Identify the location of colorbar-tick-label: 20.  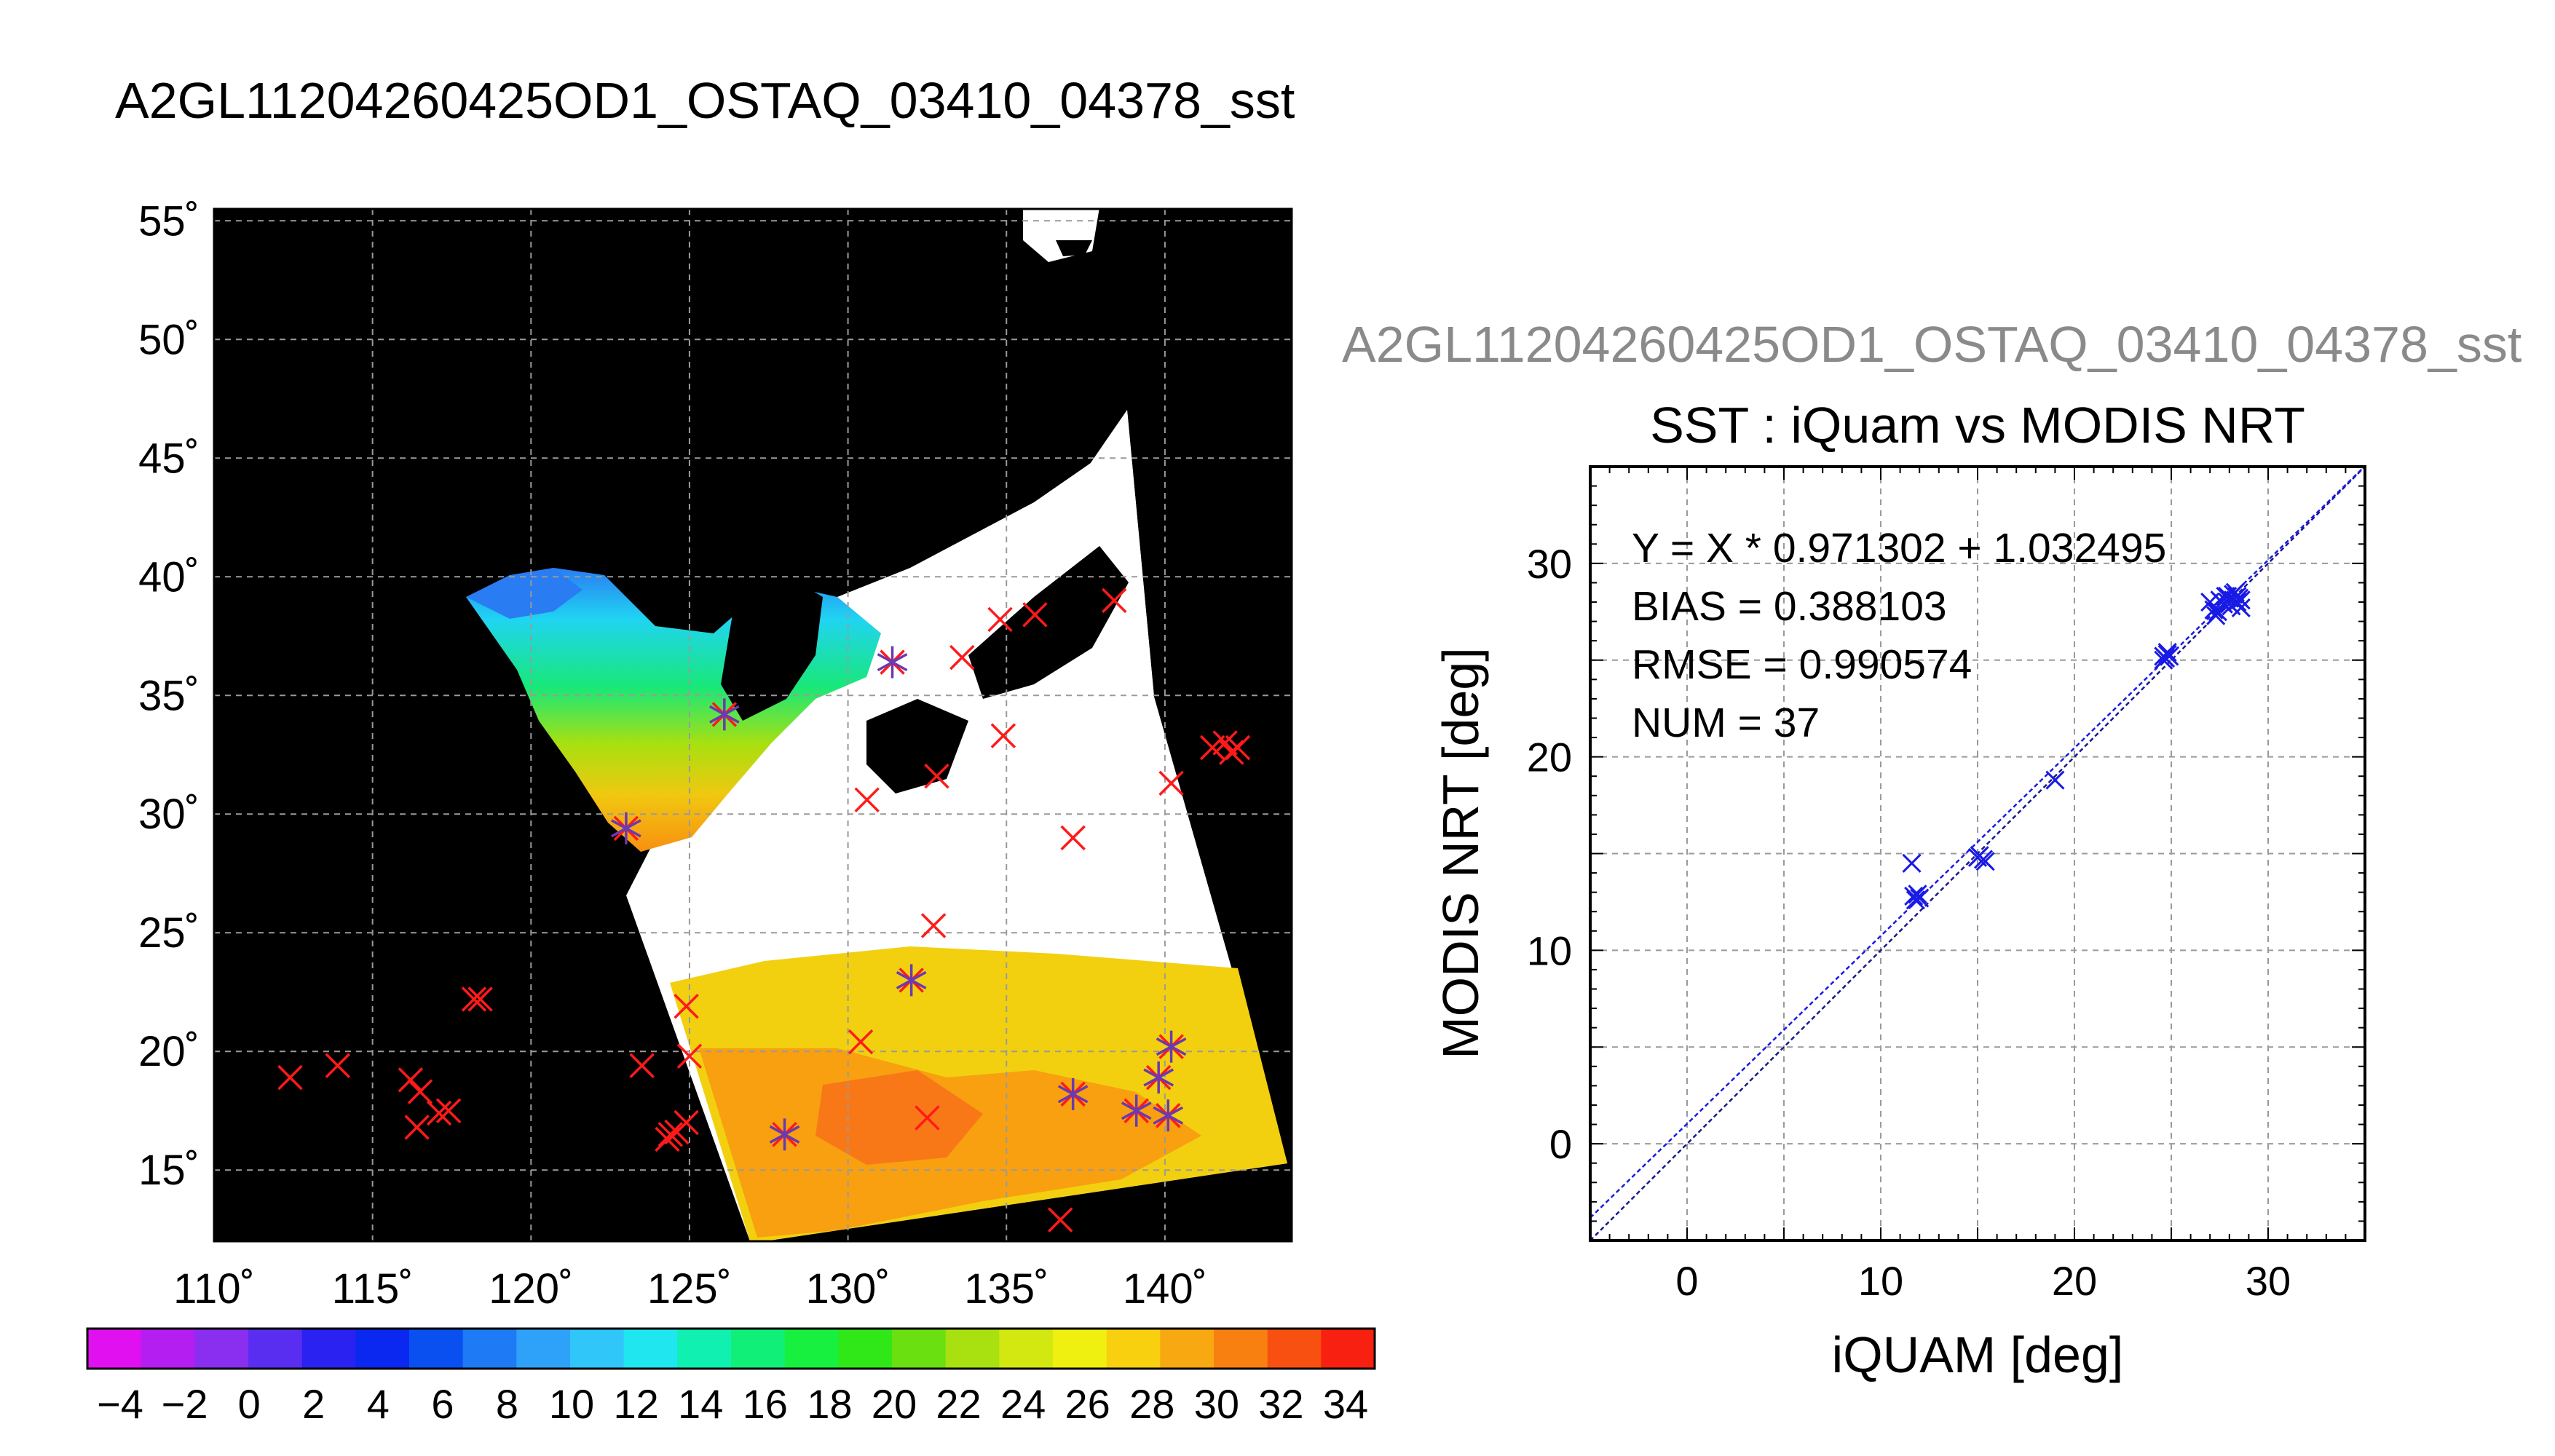
(894, 1404).